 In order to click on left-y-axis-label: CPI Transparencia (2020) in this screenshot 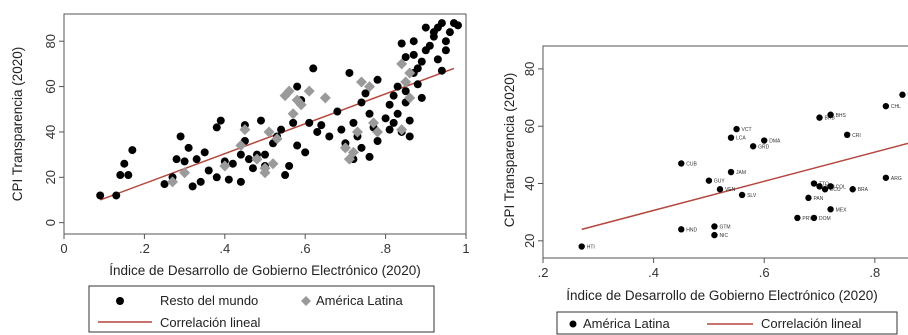, I will do `click(17, 124)`.